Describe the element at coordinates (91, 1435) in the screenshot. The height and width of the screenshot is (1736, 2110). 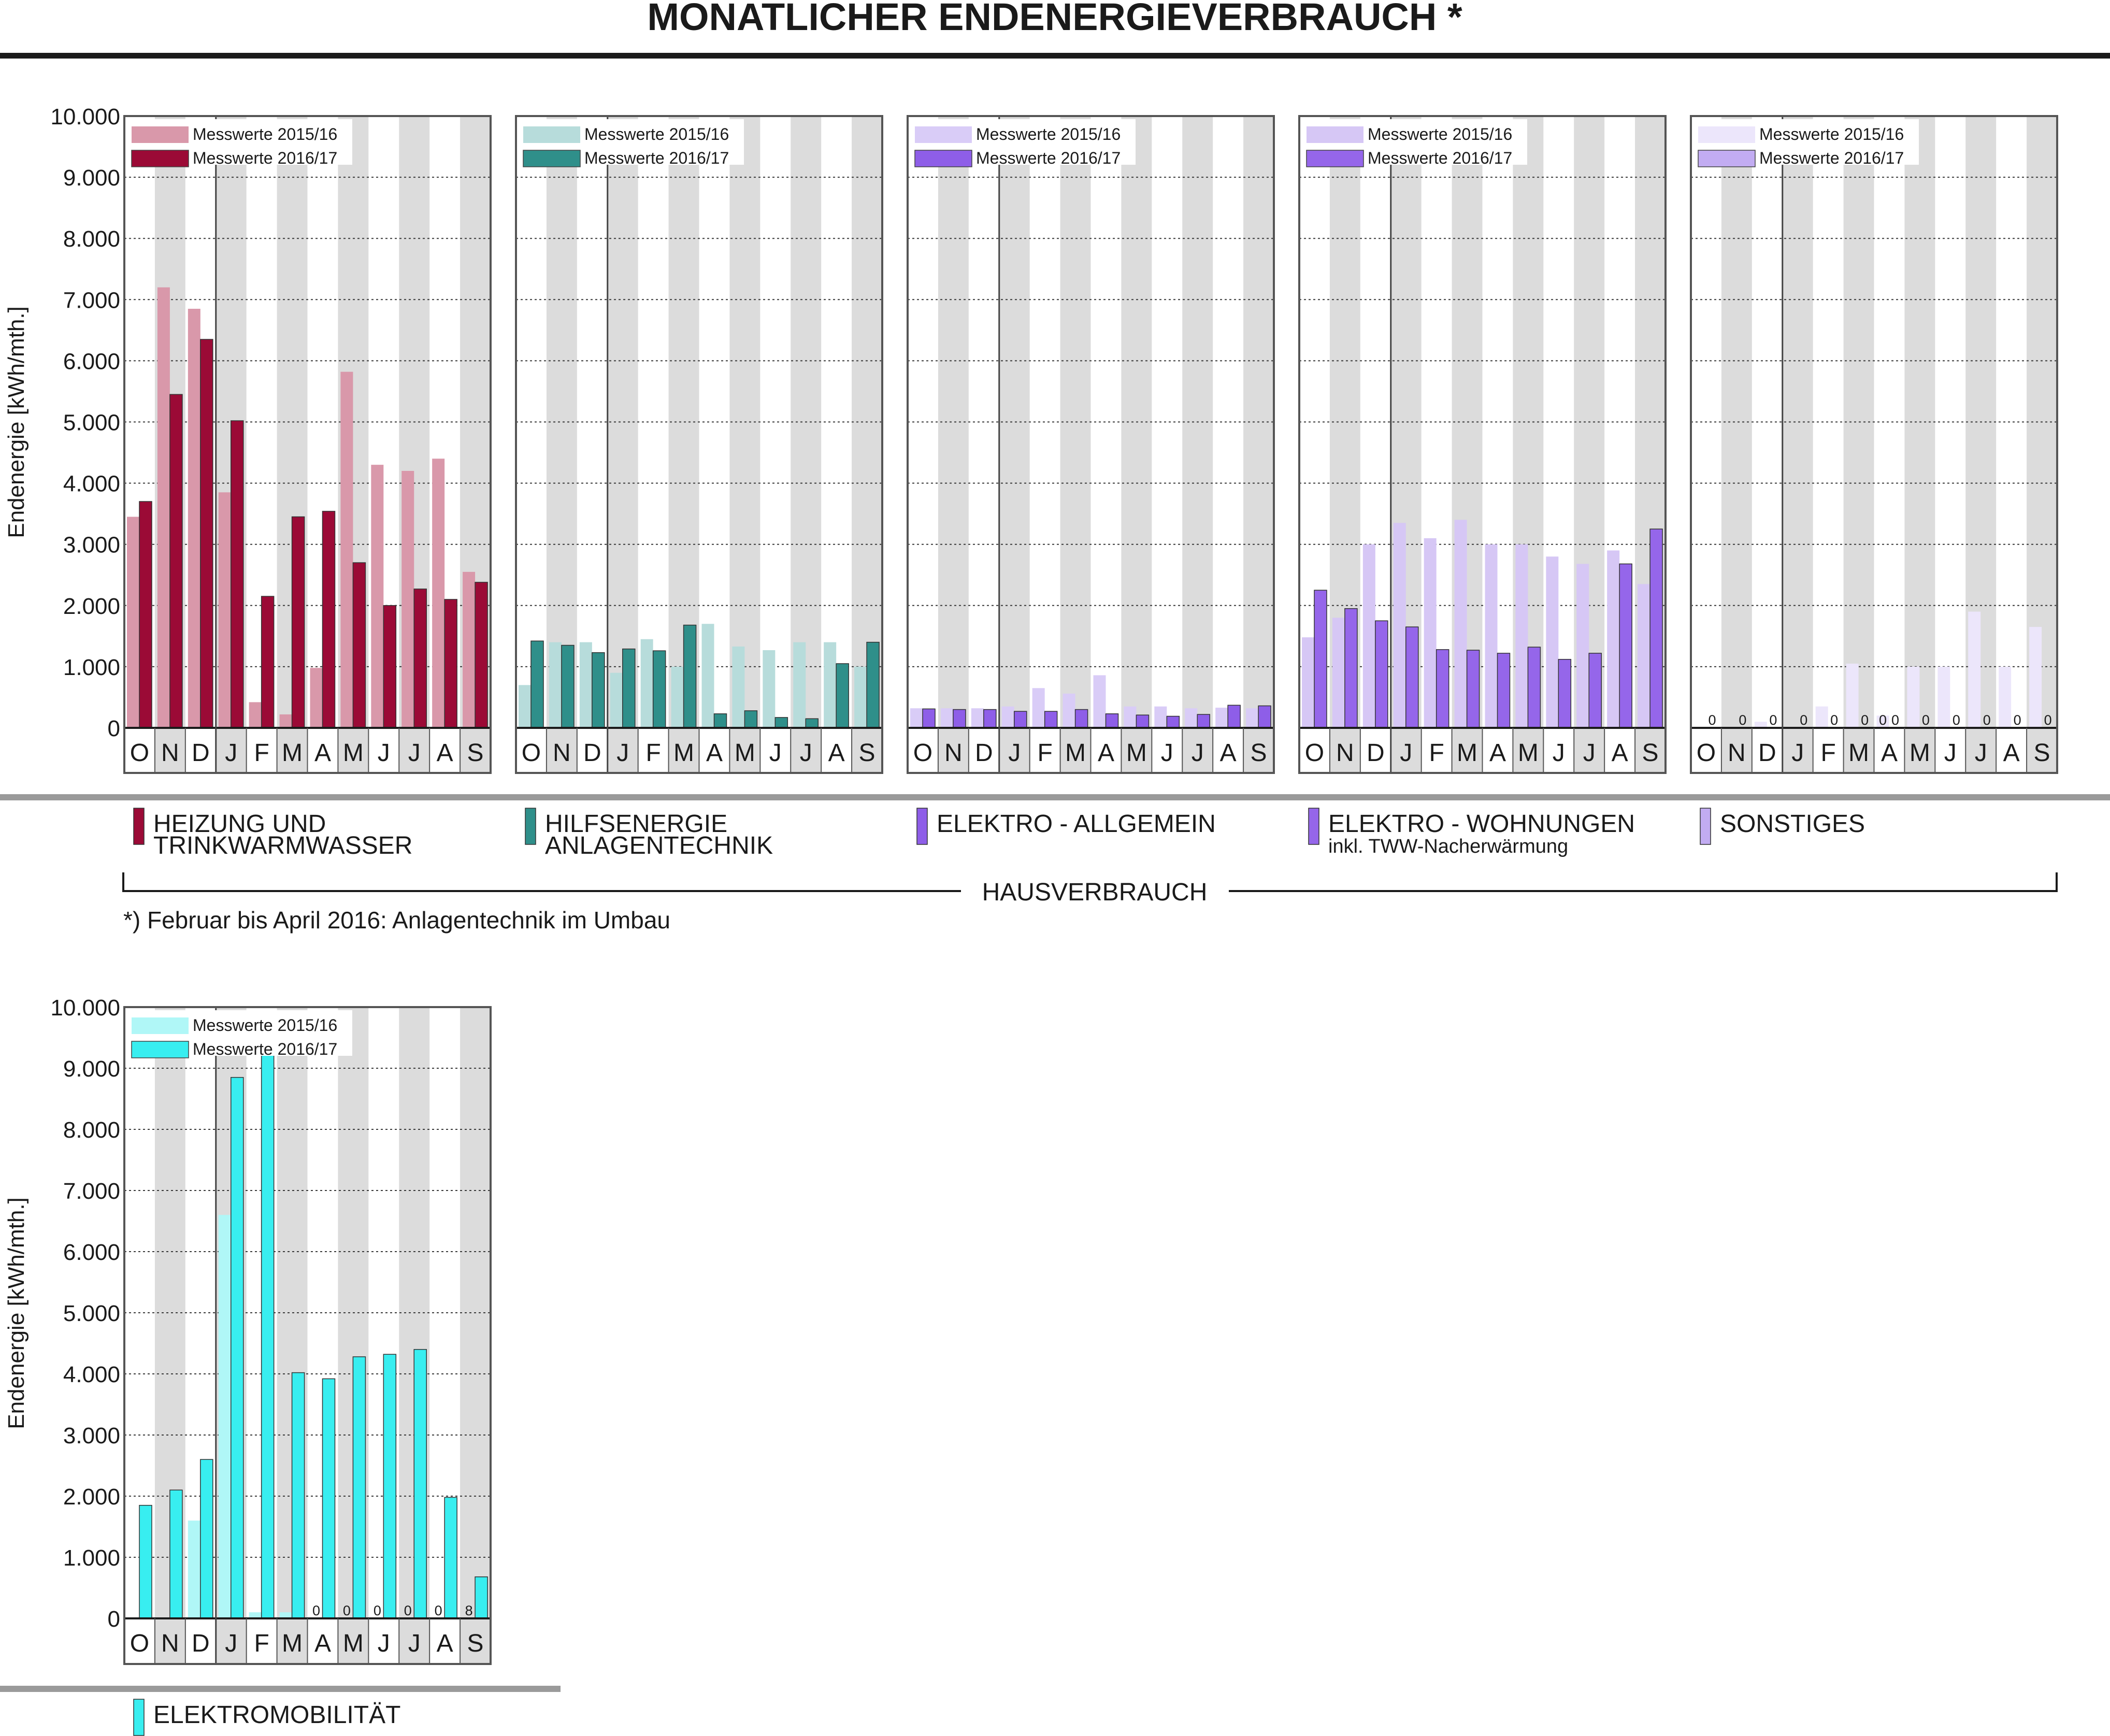
I see `y-tick-label: 3.000` at that location.